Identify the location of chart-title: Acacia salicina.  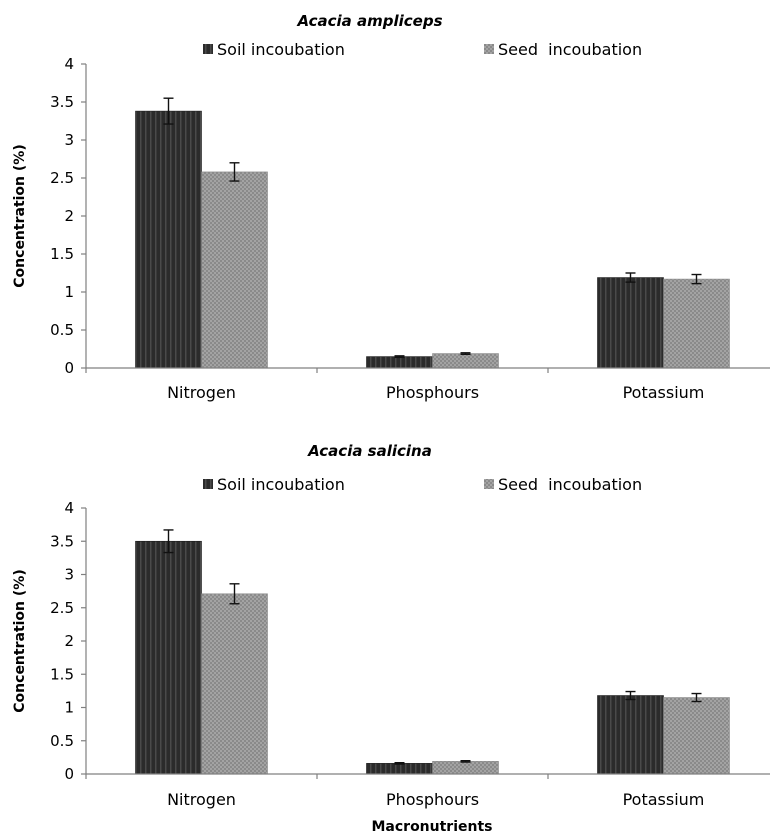
(369, 451).